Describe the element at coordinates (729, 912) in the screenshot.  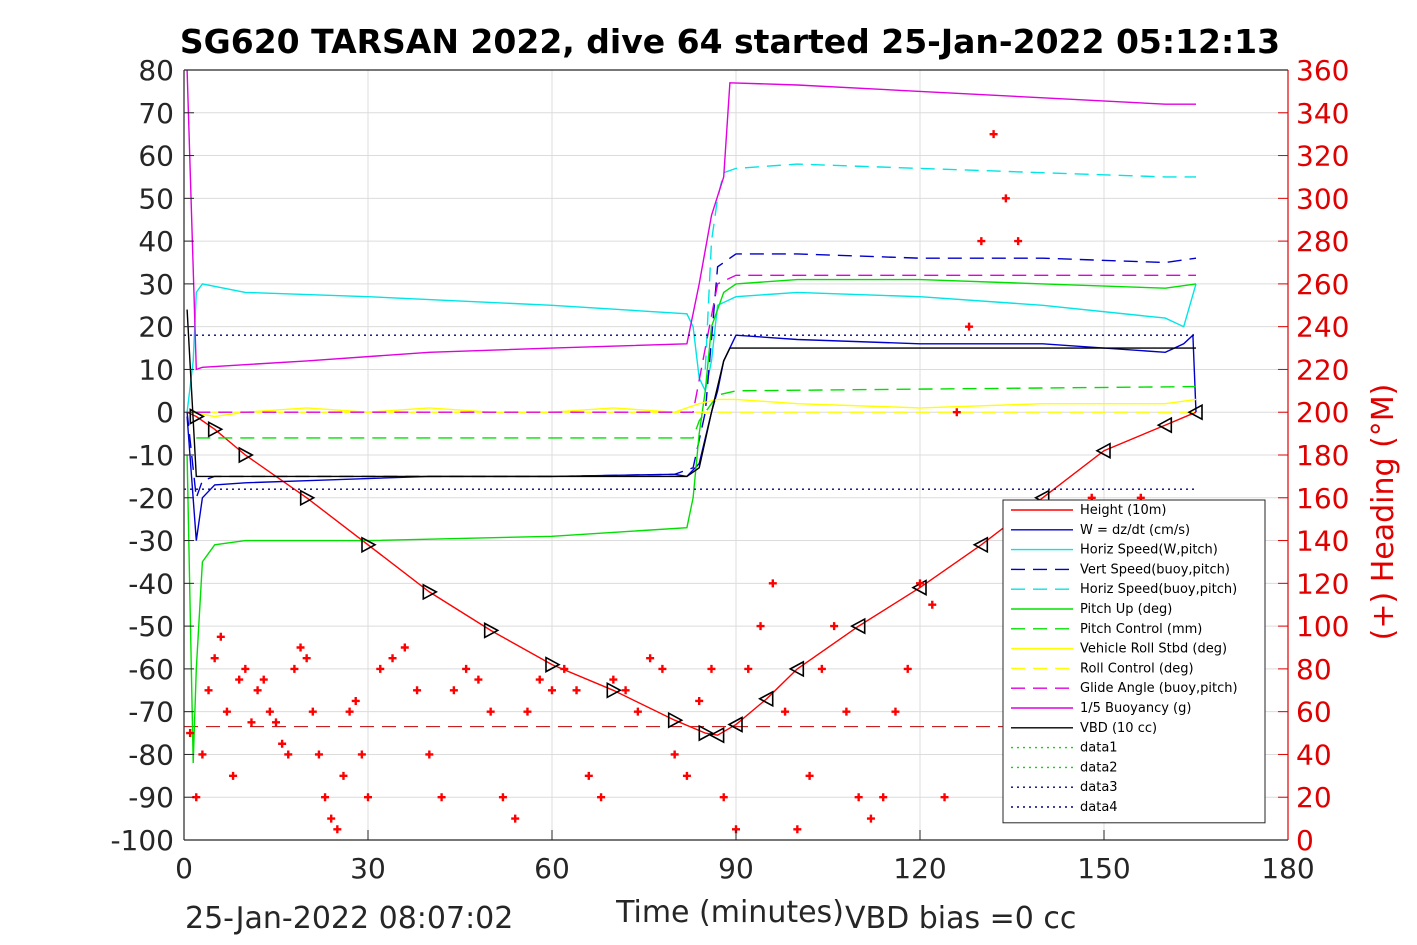
I see `x-axis-label: Time (minutes)` at that location.